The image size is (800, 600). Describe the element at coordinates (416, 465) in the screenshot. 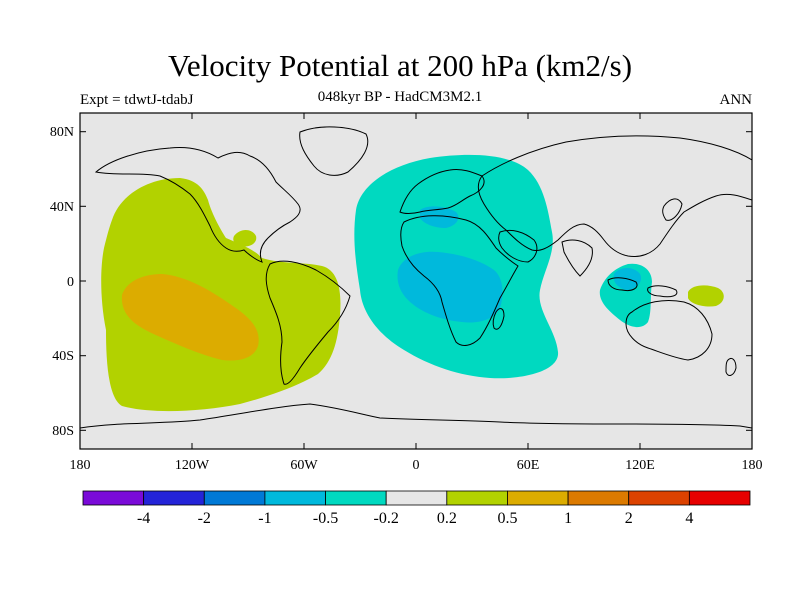

I see `lon-label: 0` at that location.